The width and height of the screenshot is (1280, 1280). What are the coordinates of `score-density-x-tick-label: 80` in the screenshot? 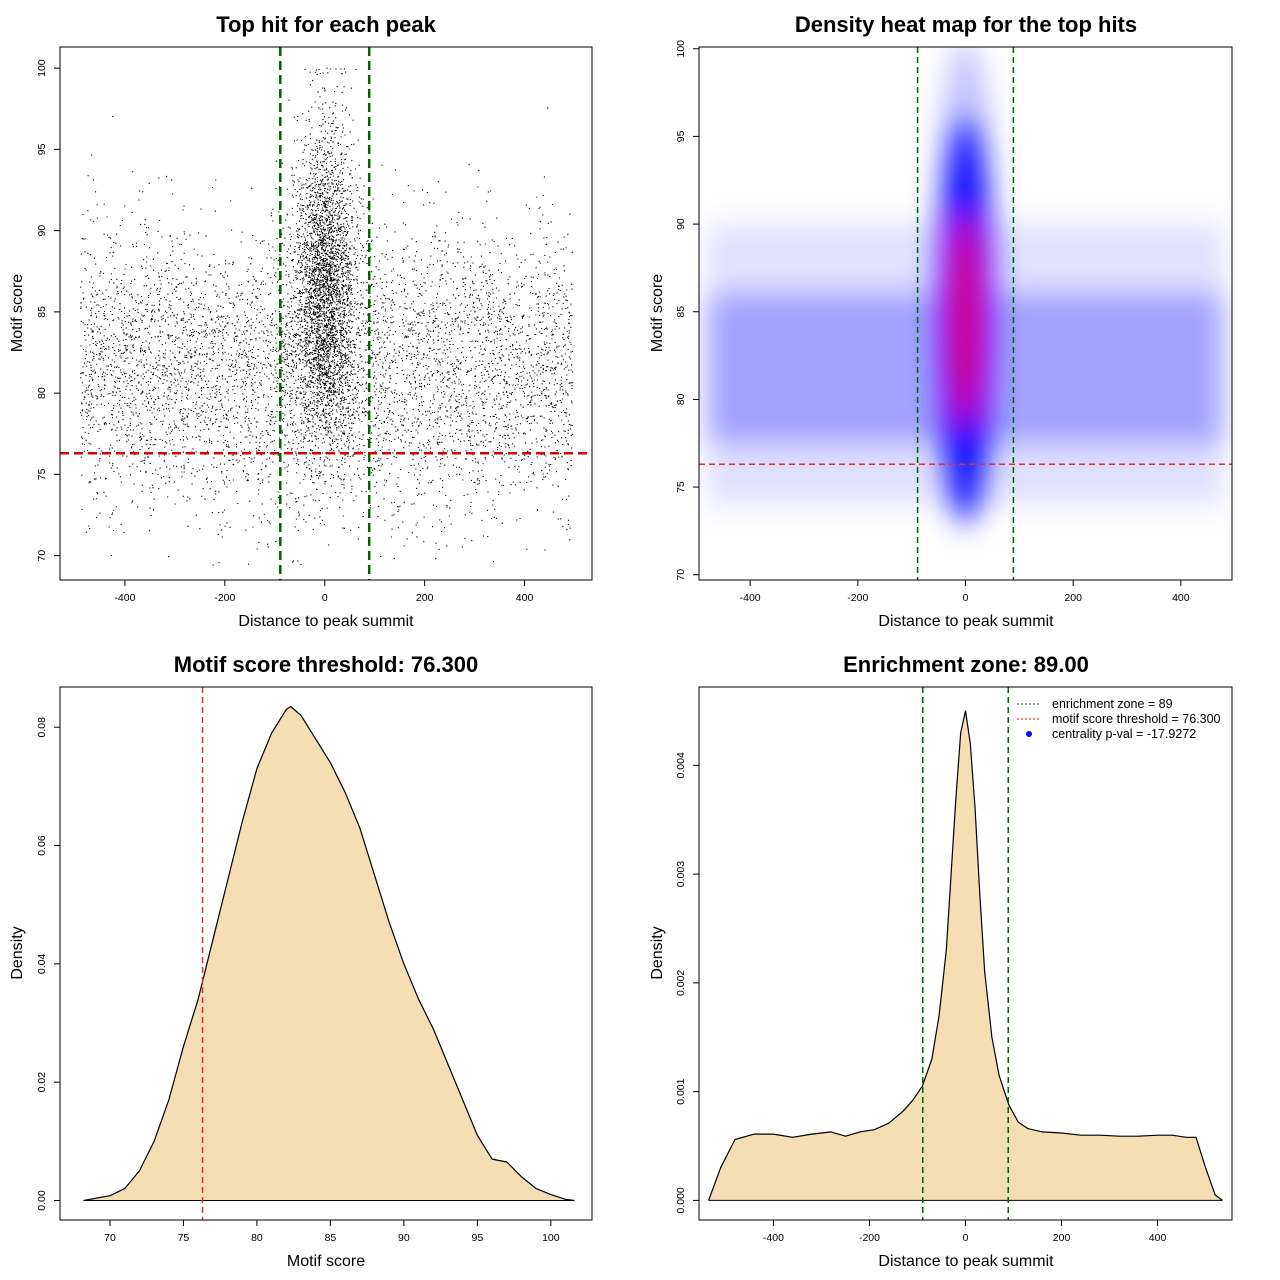 It's located at (257, 1238).